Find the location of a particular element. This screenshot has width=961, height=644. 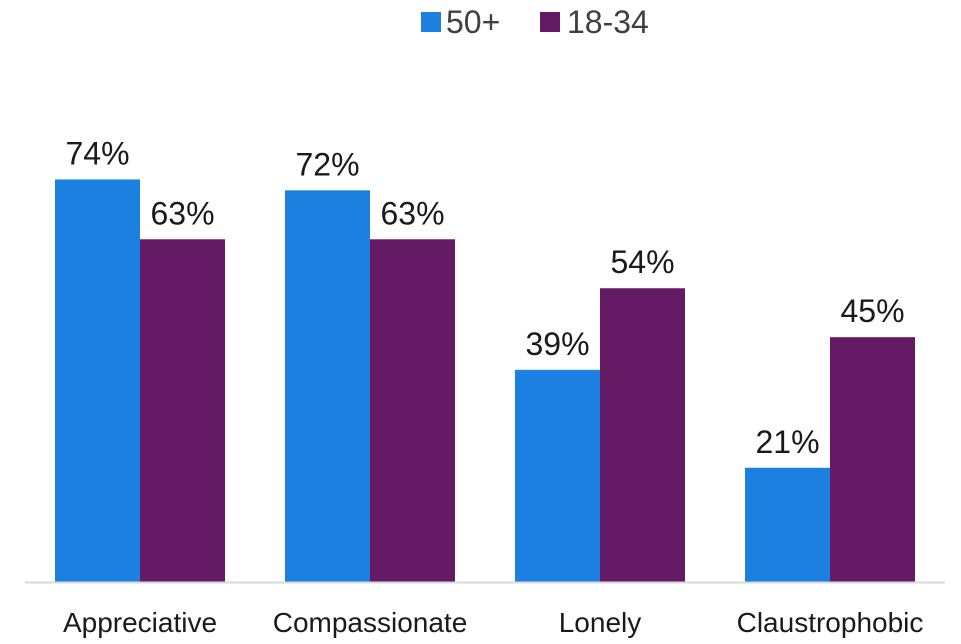

legend-item-18-34: 18-34 is located at coordinates (594, 22).